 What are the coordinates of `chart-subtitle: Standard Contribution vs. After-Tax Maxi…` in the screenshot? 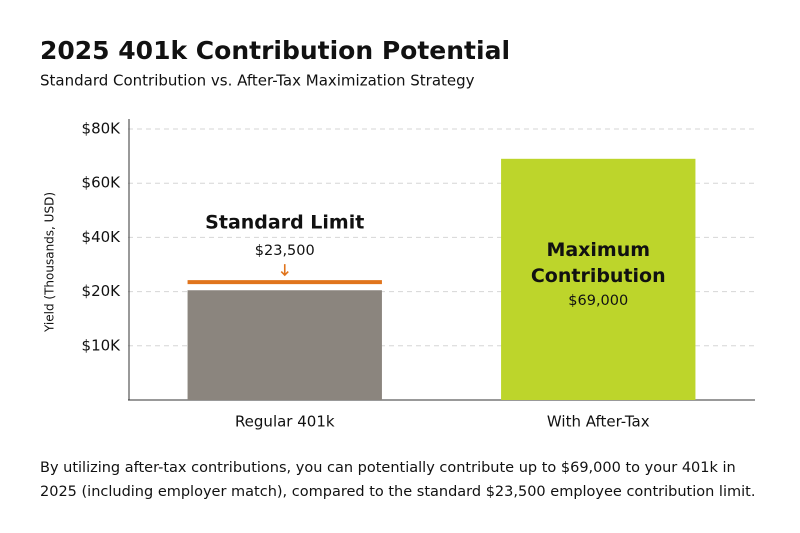 It's located at (257, 81).